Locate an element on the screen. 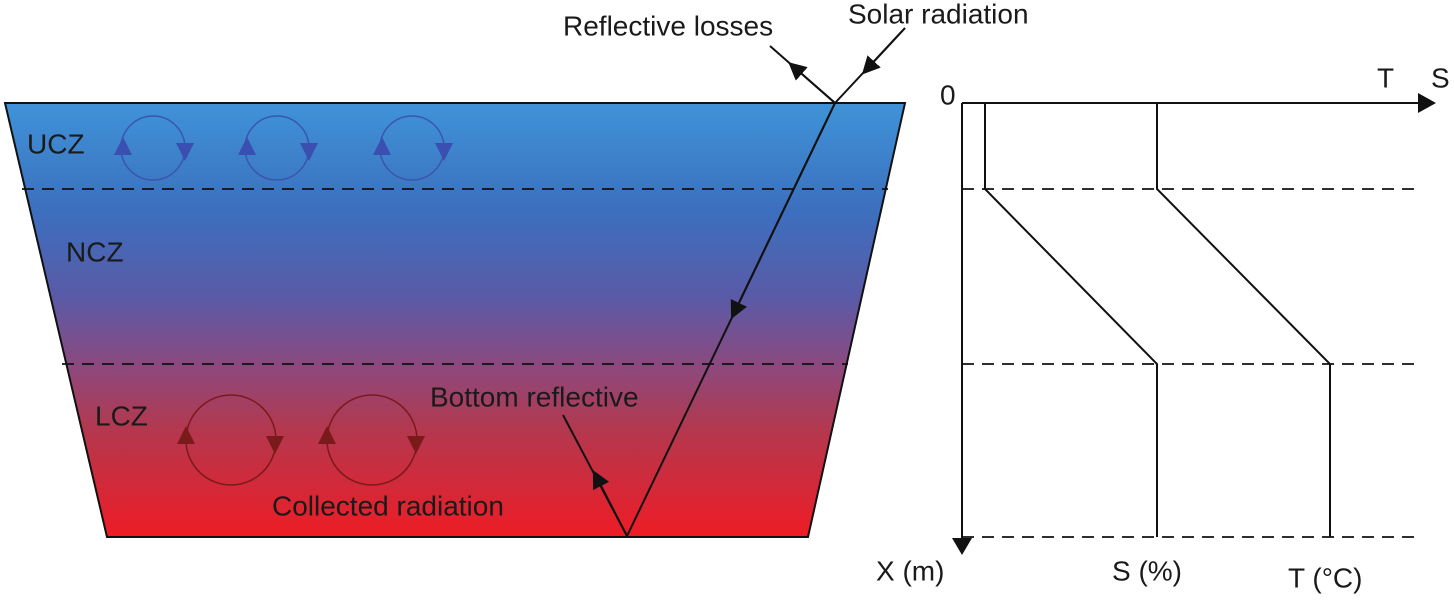  depth-arrowhead is located at coordinates (962, 546).